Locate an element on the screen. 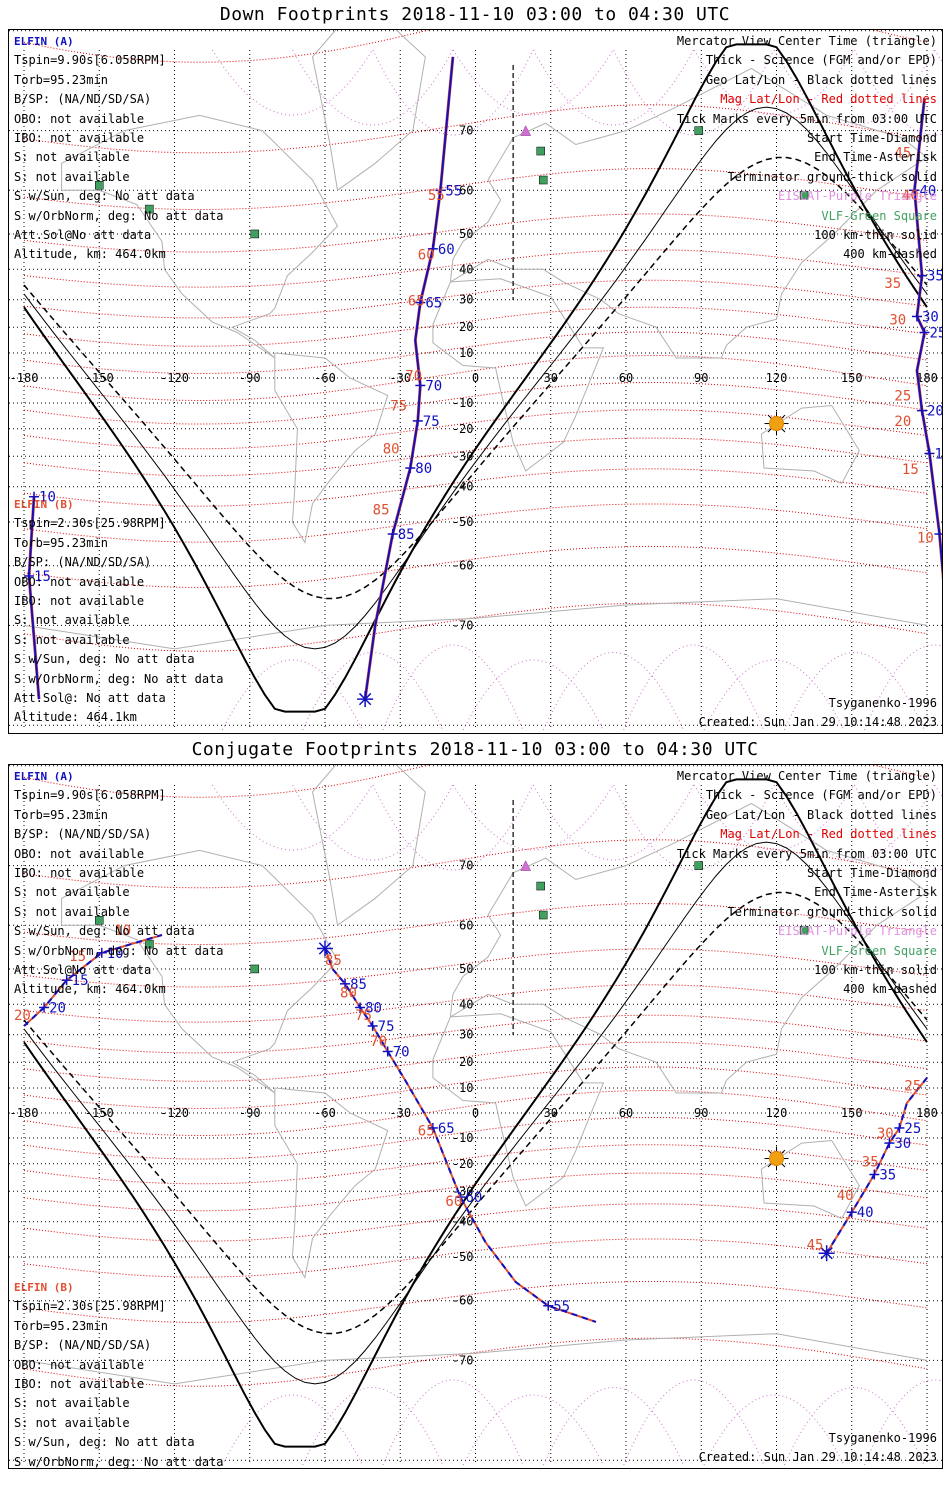  info-line: S w/Sun, deg: No att data is located at coordinates (104, 931).